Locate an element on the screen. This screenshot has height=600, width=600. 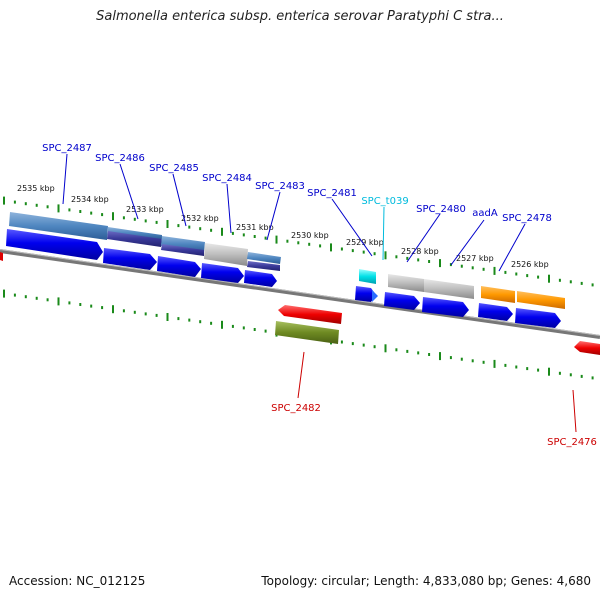
kbp-label: 2530 kbp is located at coordinates (310, 235).